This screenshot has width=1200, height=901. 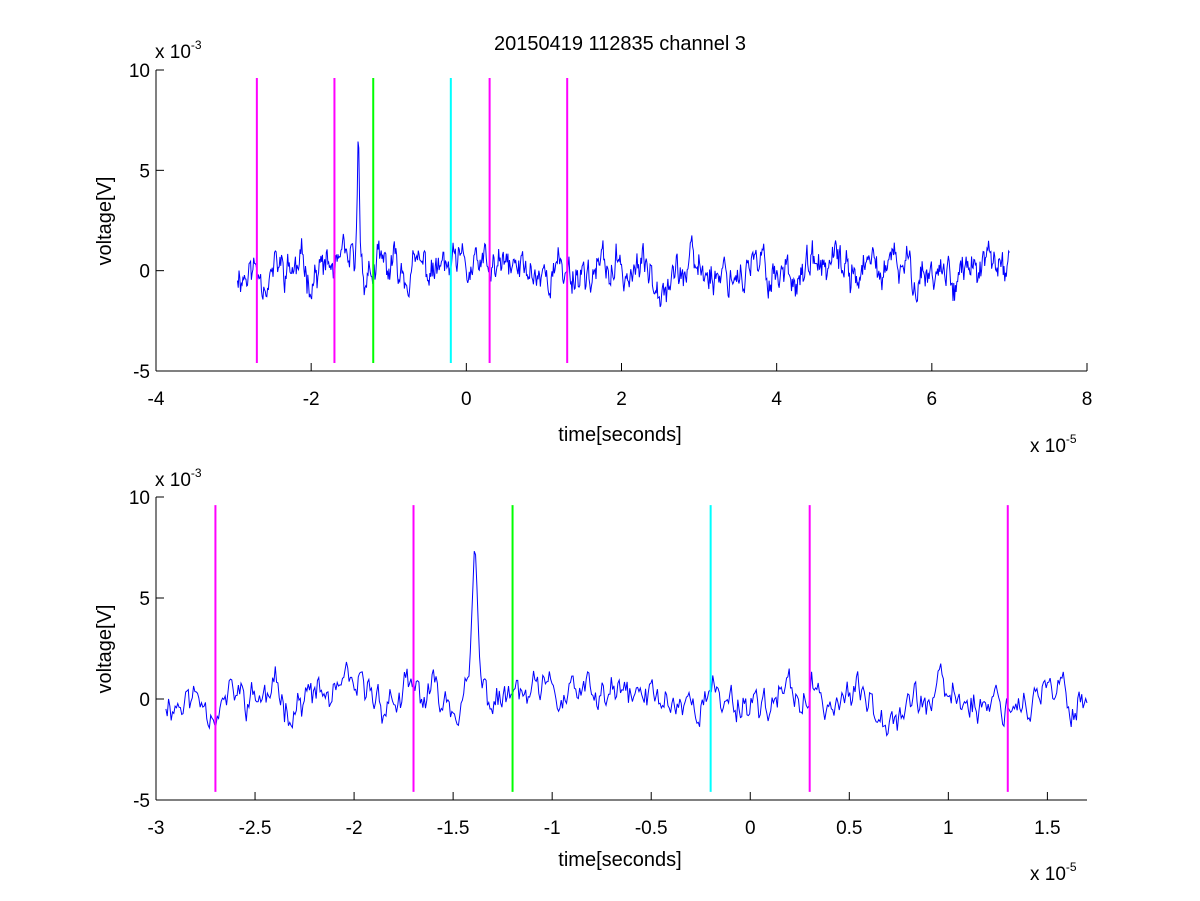 What do you see at coordinates (1071, 867) in the screenshot?
I see `bottom-x-multiplier-exponent: -5` at bounding box center [1071, 867].